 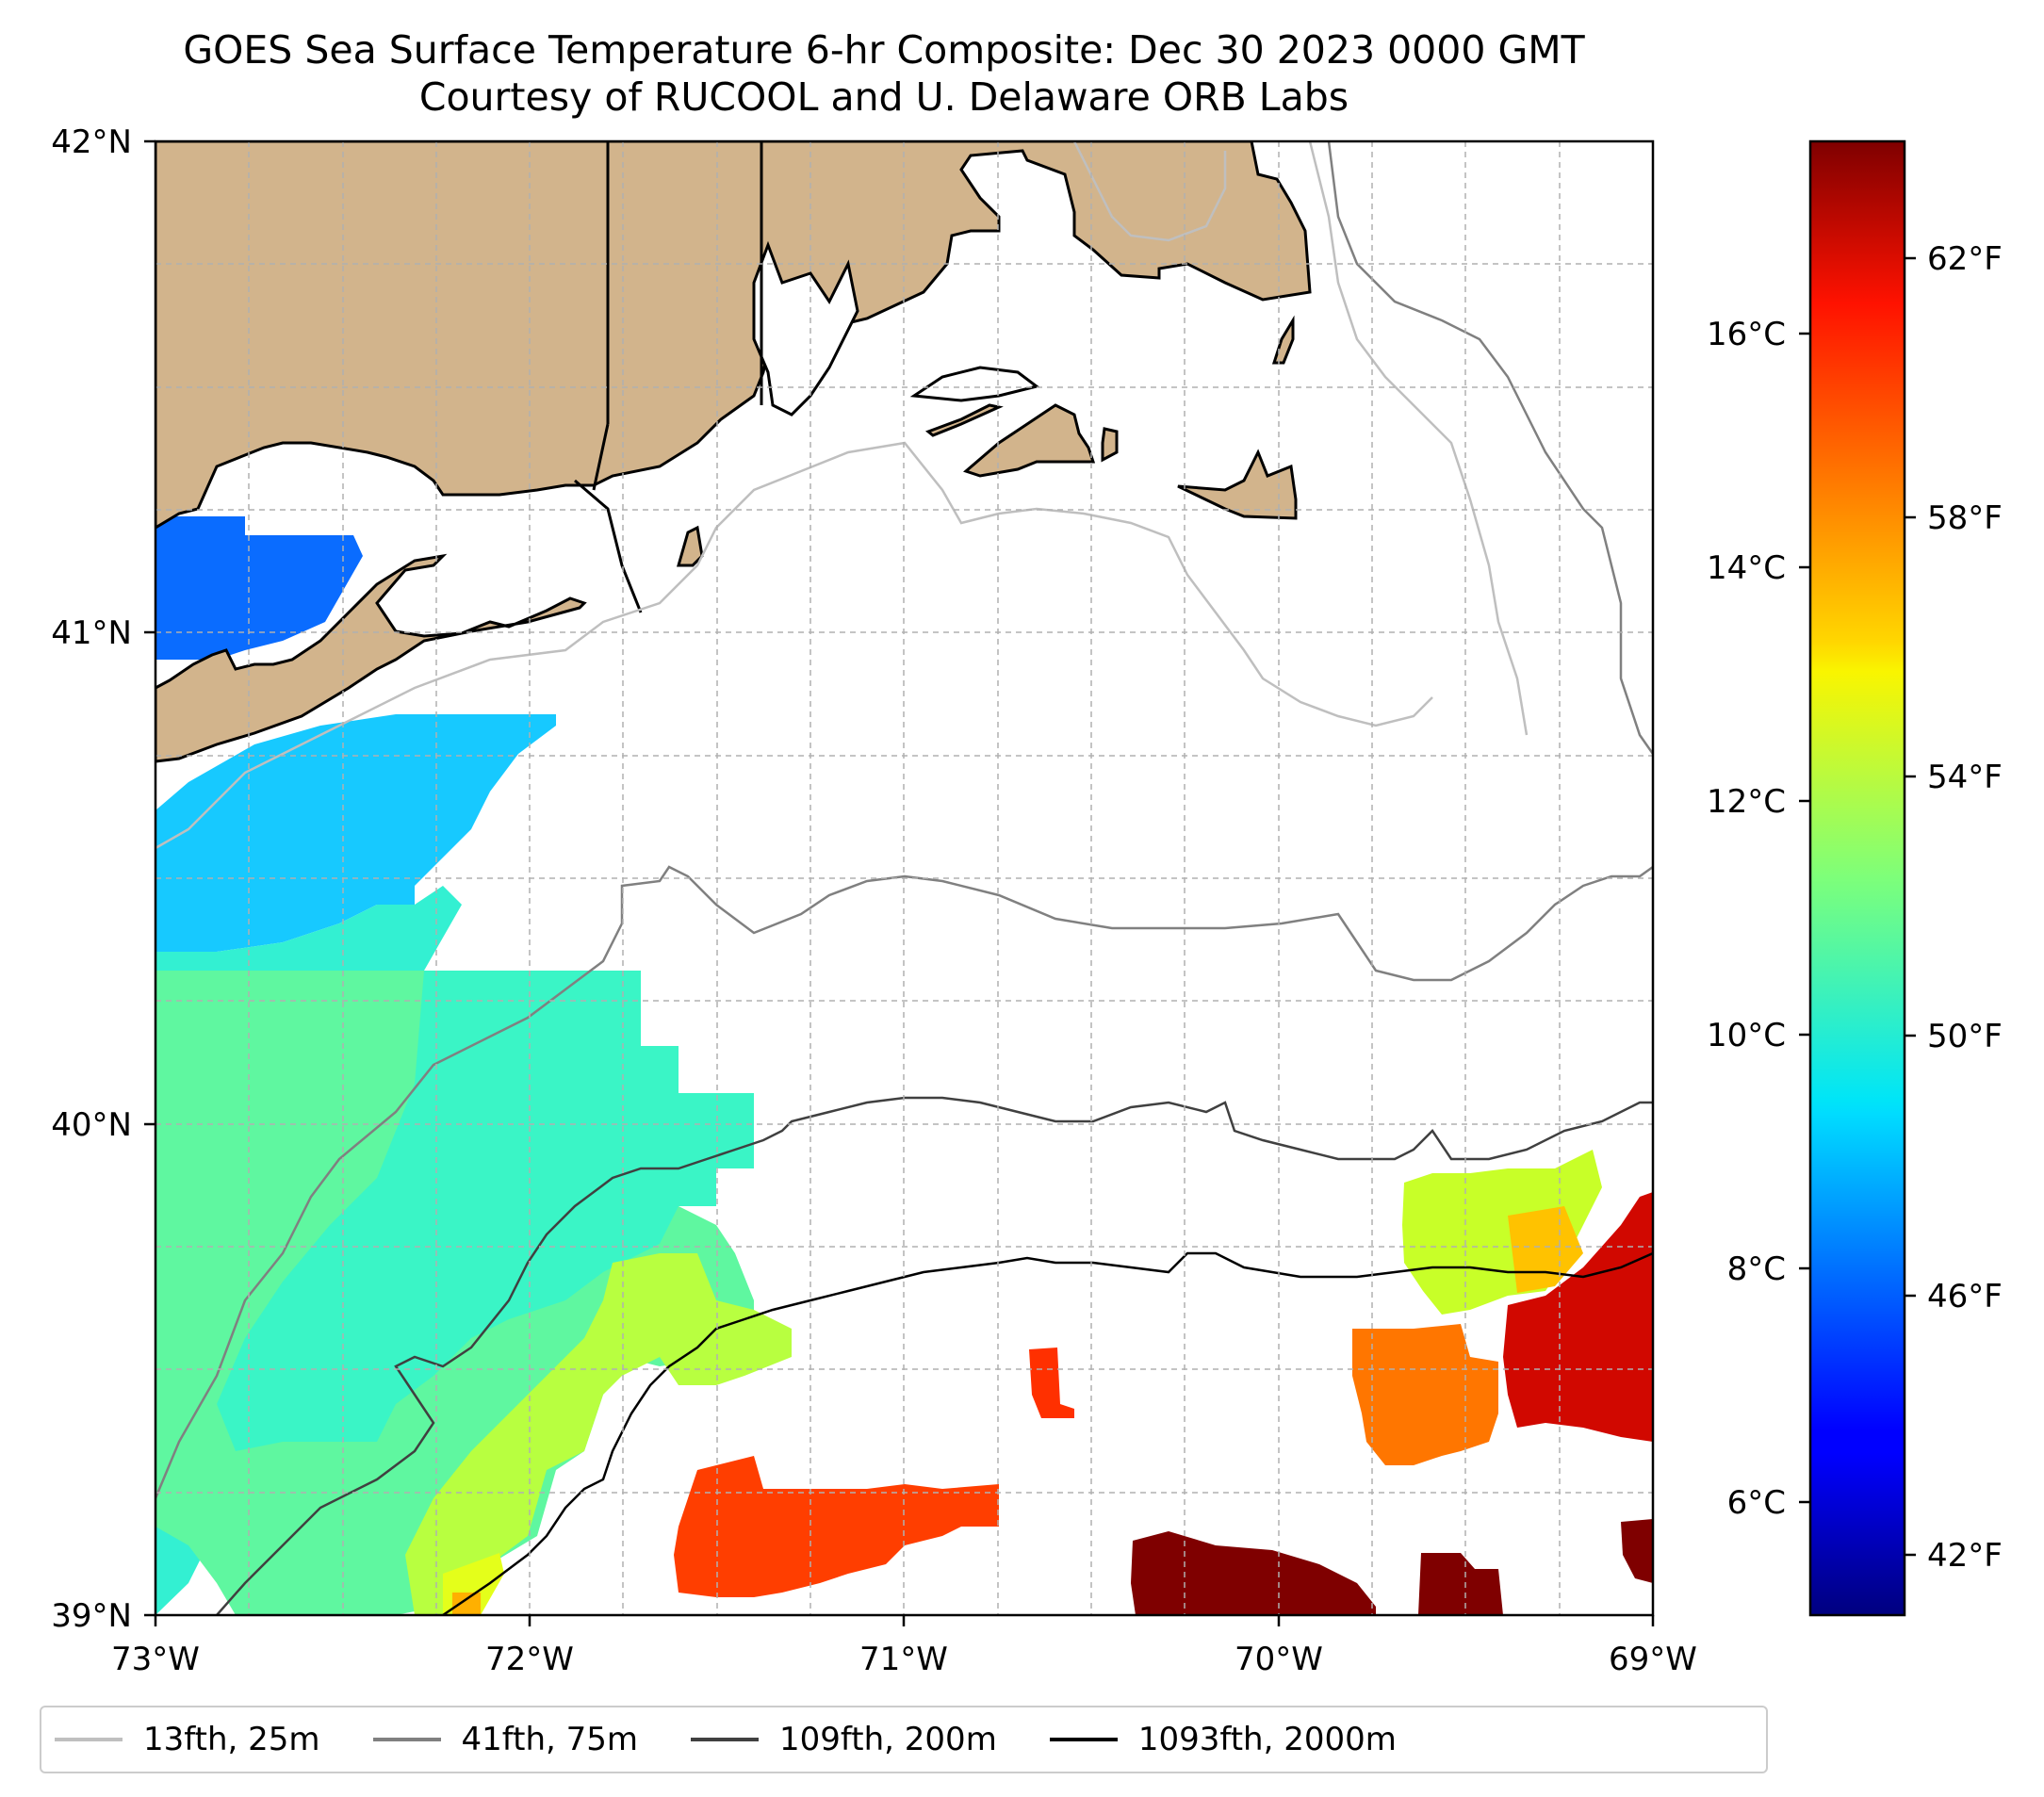 I want to click on colorbar-fahrenheit-label: 46°F, so click(x=1965, y=1296).